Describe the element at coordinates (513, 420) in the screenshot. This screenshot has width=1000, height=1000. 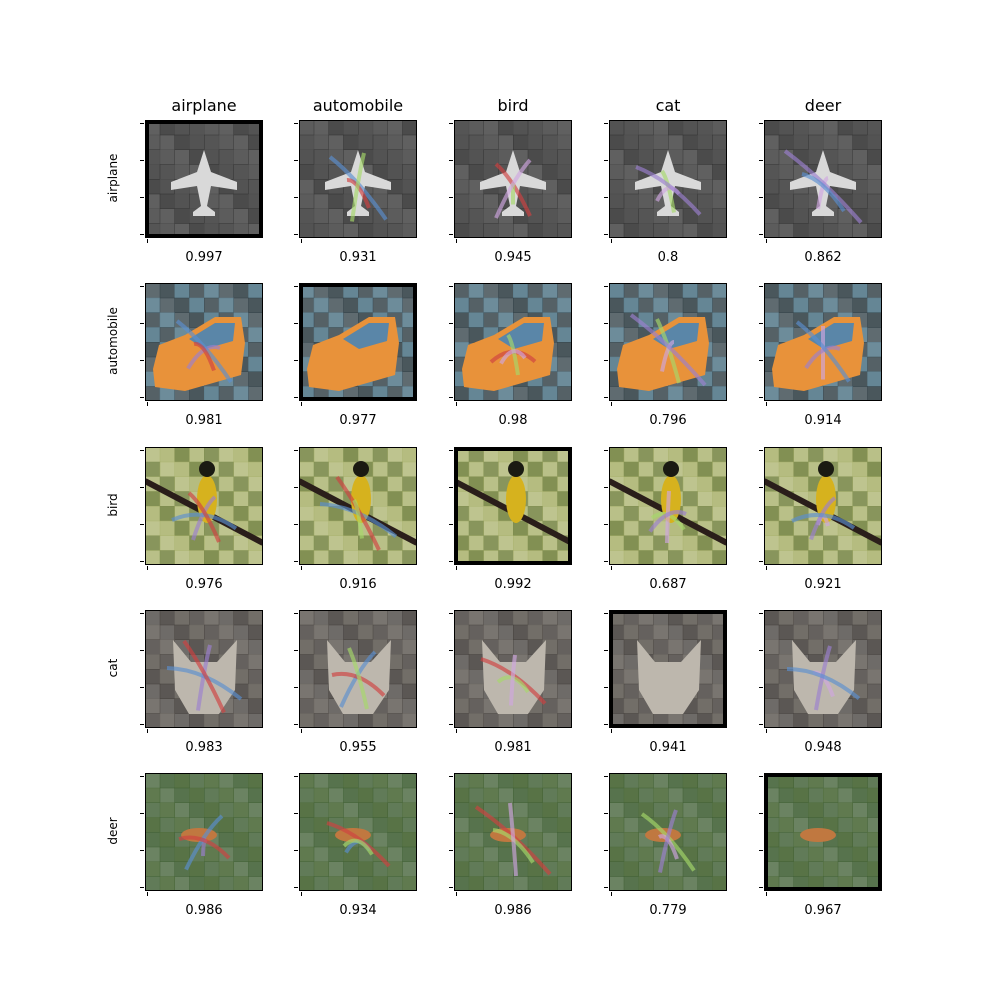
I see `score-label: 0.98` at that location.